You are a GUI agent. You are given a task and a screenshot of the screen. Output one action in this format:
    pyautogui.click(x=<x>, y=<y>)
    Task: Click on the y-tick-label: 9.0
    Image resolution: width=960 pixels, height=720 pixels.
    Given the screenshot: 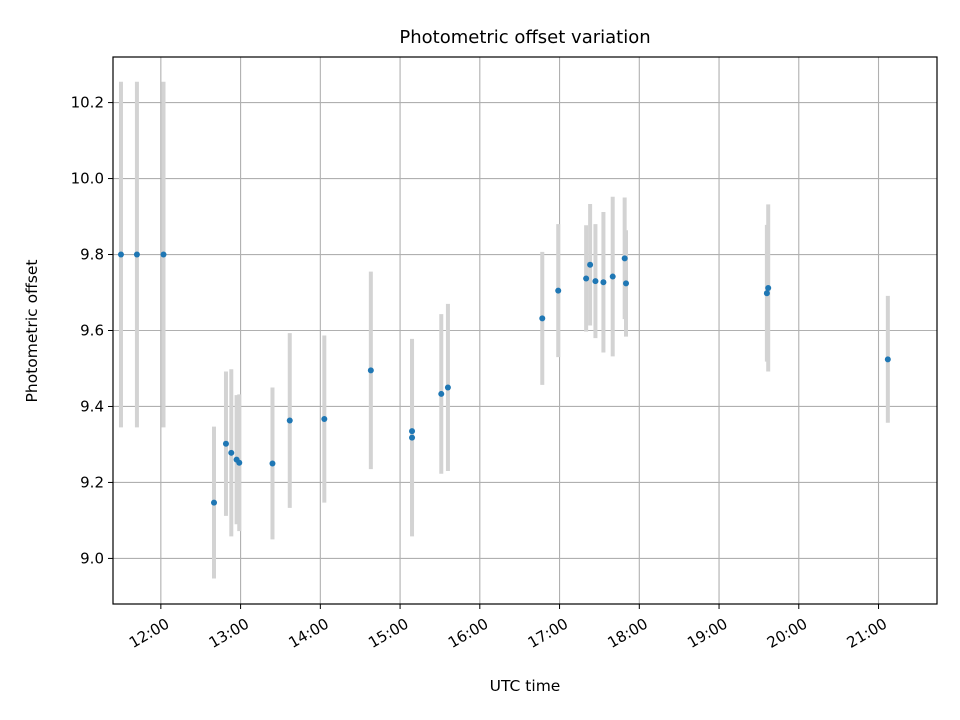 What is the action you would take?
    pyautogui.click(x=92, y=558)
    